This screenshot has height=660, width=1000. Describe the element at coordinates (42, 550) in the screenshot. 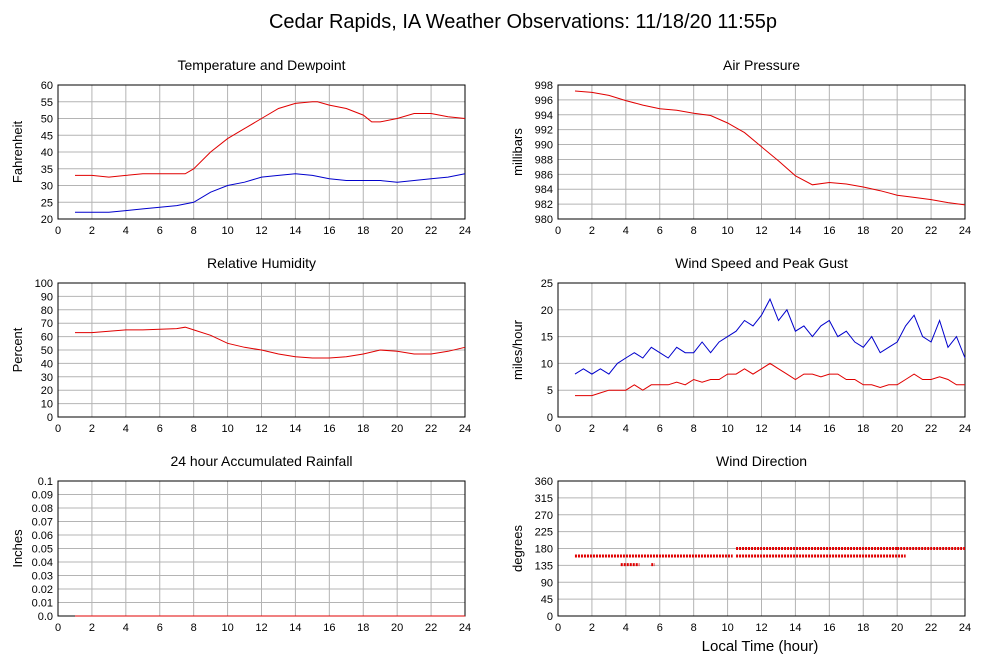

I see `y-tick-label: 0.05` at that location.